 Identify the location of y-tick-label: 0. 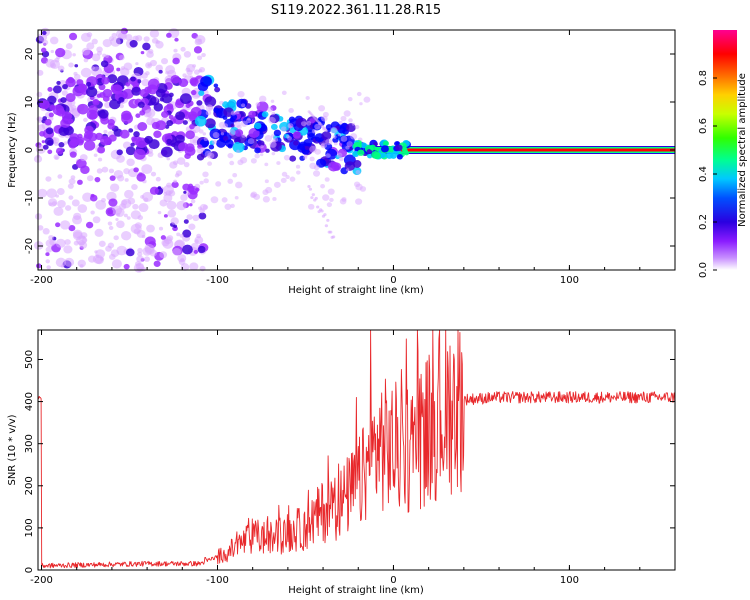
(29, 570).